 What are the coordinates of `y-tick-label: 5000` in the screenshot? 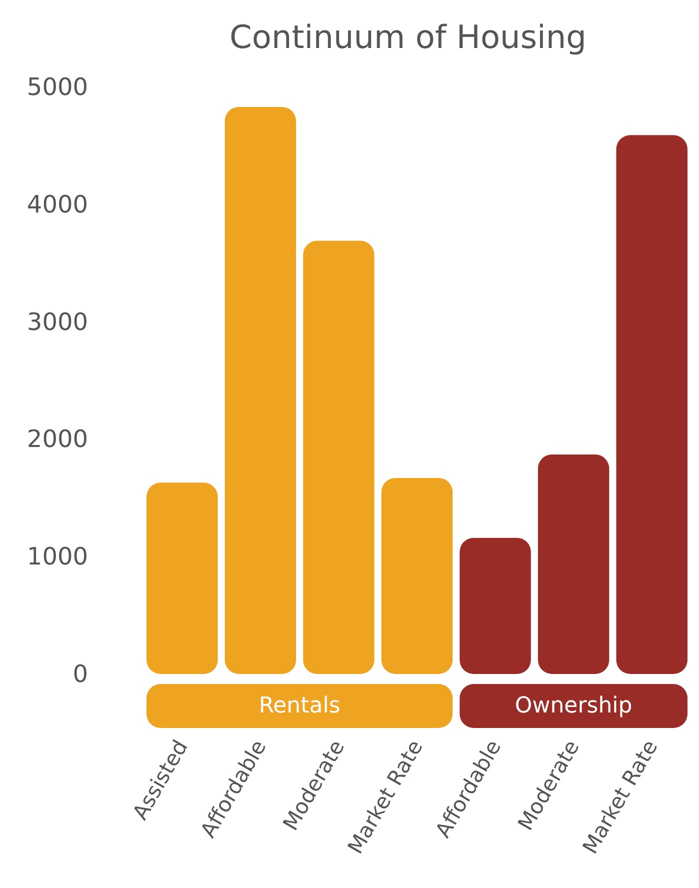 It's located at (57, 87).